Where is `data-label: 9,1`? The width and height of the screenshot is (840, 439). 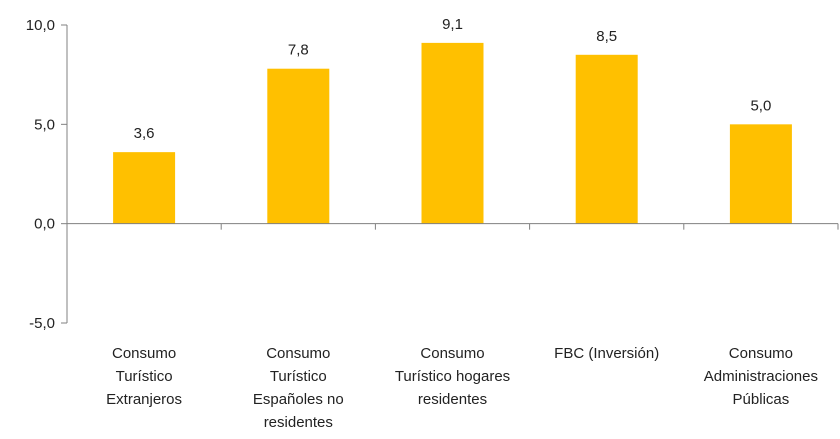
data-label: 9,1 is located at coordinates (452, 24).